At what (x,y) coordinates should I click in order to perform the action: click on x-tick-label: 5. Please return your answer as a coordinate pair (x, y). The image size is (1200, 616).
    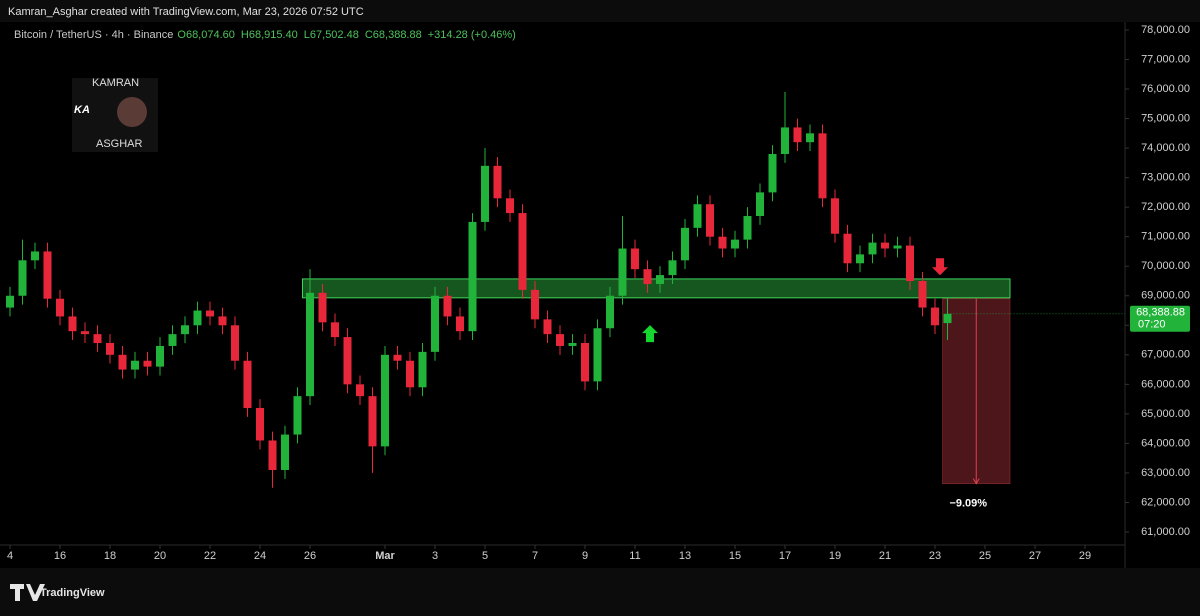
    Looking at the image, I should click on (485, 556).